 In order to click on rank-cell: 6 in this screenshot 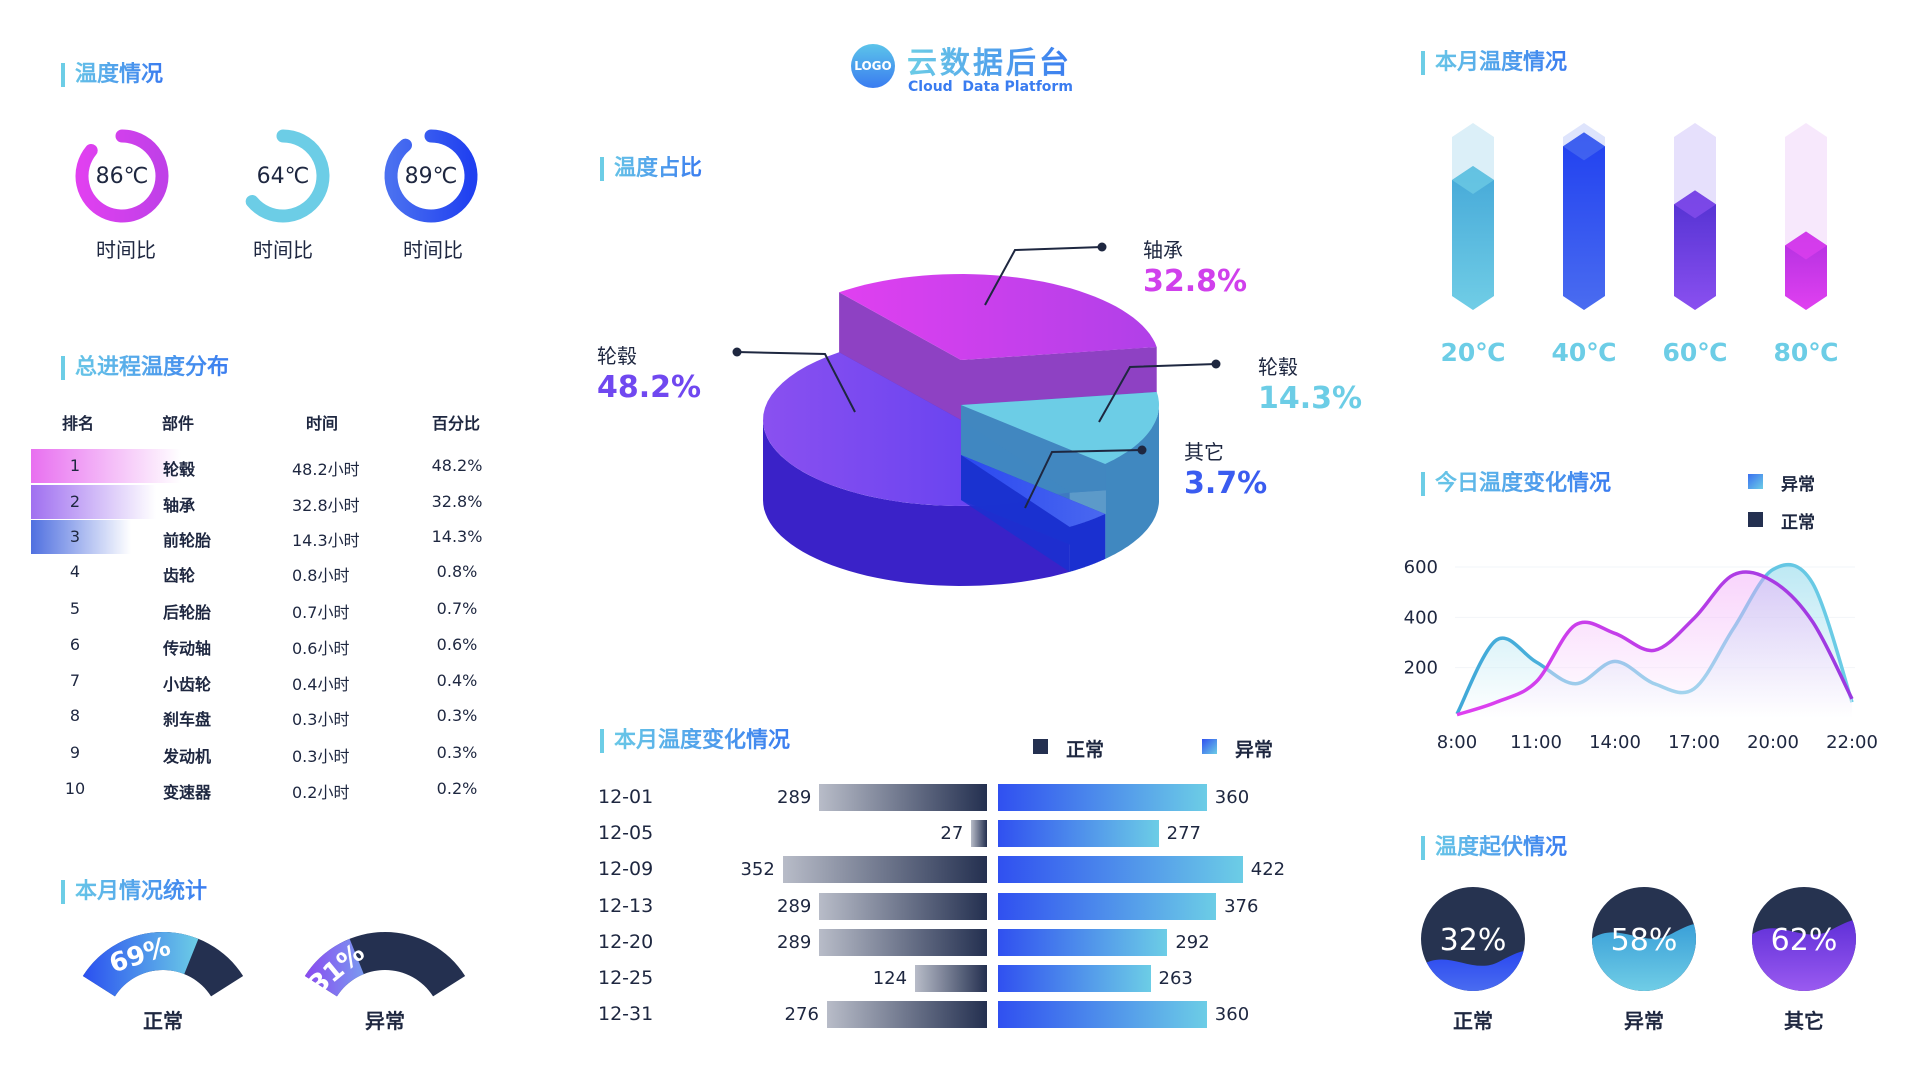, I will do `click(75, 644)`.